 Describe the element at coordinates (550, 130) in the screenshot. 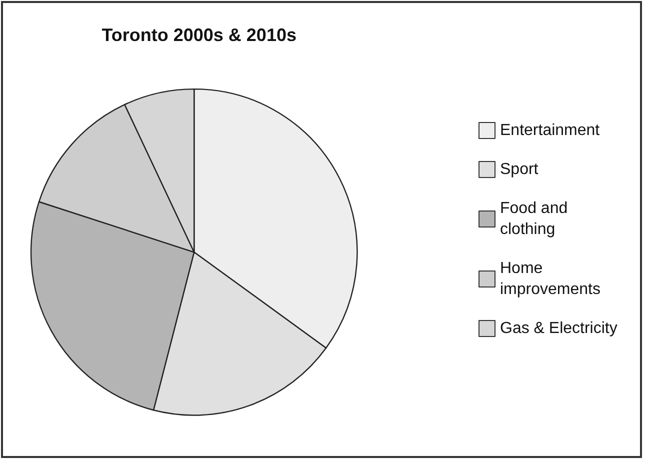

I see `legend-label: Entertainment` at that location.